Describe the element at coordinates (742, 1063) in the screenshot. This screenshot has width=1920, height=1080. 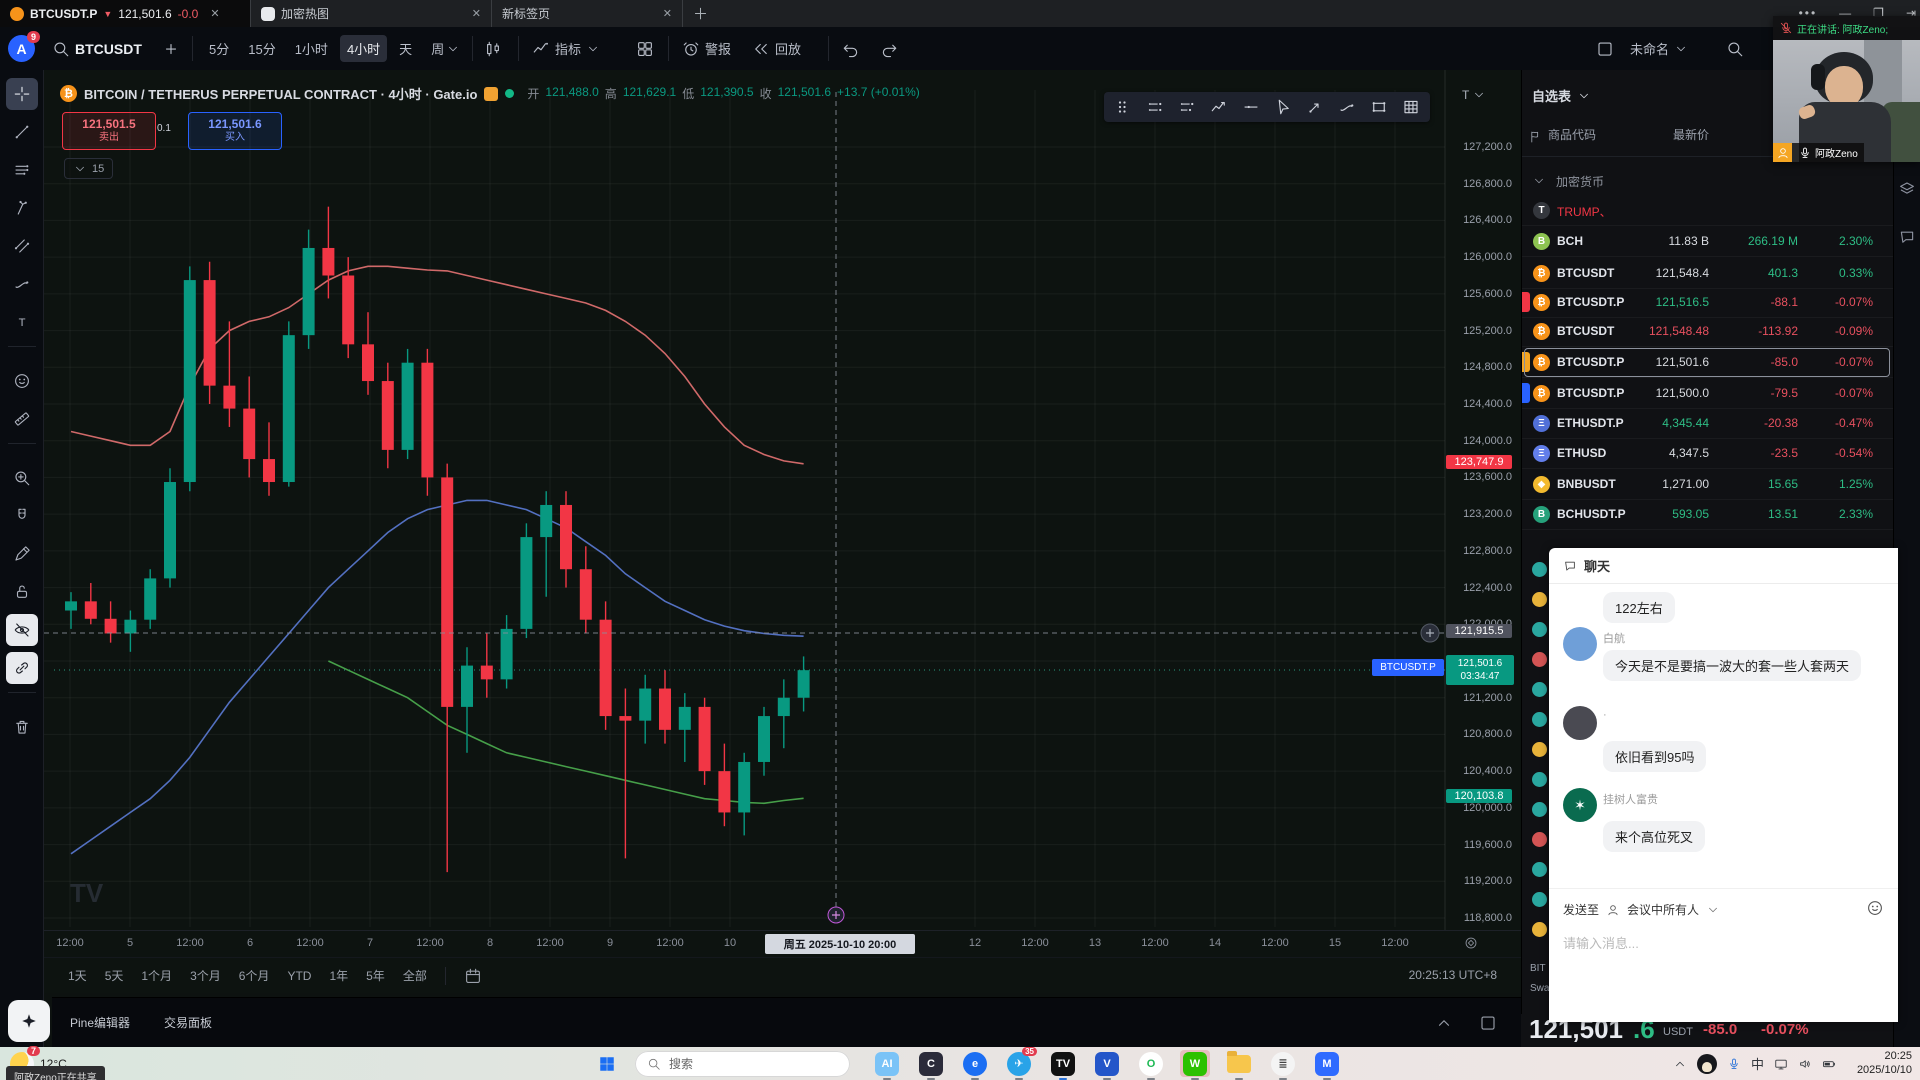
I see `taskbar-search: 搜索` at that location.